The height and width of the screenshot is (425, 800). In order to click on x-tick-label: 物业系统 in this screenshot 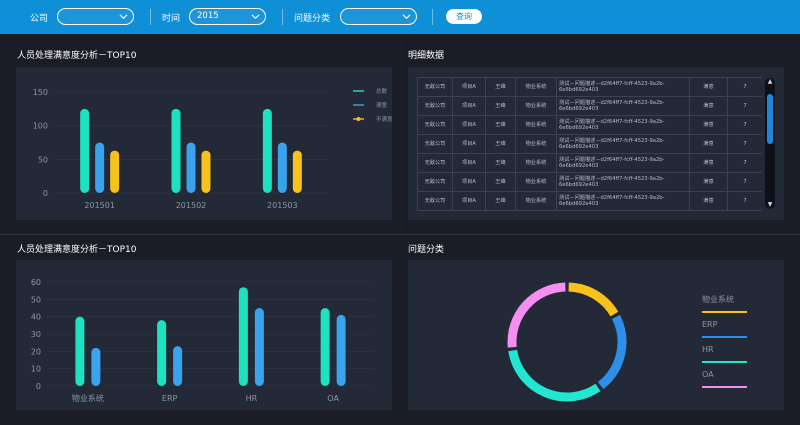, I will do `click(88, 398)`.